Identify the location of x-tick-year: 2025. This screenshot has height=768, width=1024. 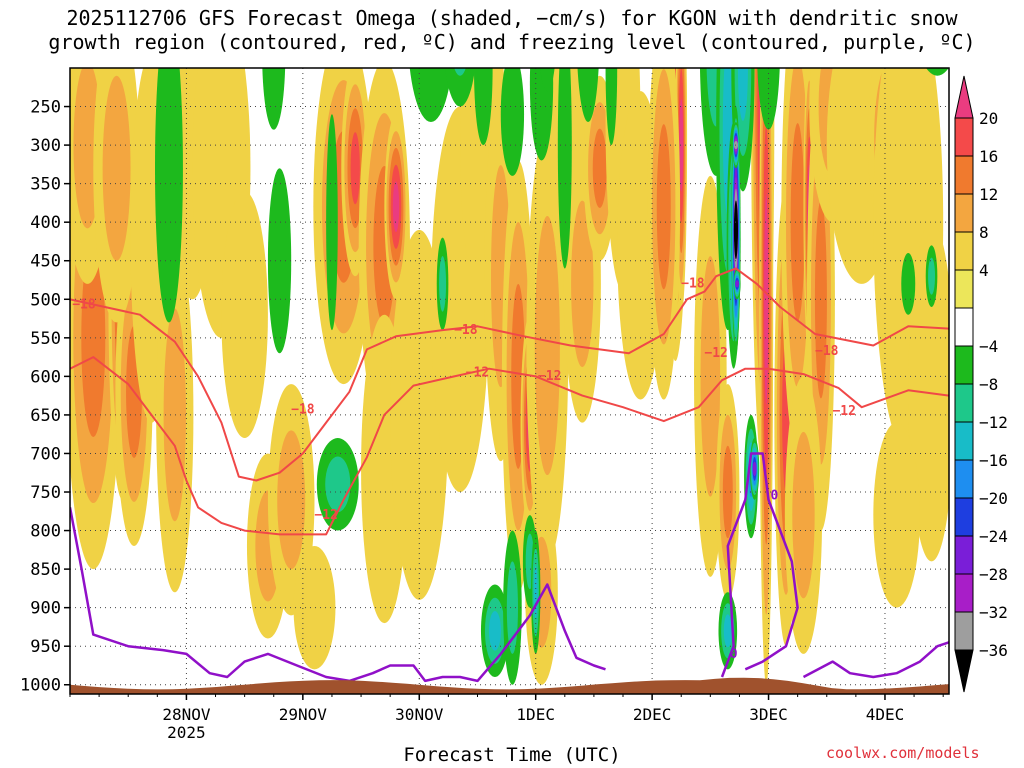
(186, 732).